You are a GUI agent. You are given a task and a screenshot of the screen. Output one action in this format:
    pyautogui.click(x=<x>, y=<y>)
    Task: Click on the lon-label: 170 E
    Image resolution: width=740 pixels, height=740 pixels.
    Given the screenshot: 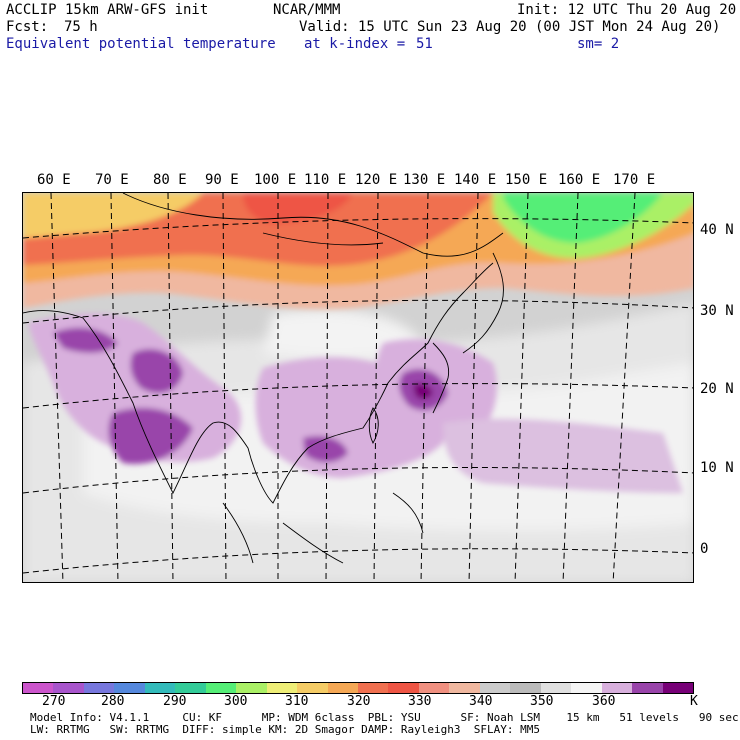 What is the action you would take?
    pyautogui.click(x=634, y=180)
    